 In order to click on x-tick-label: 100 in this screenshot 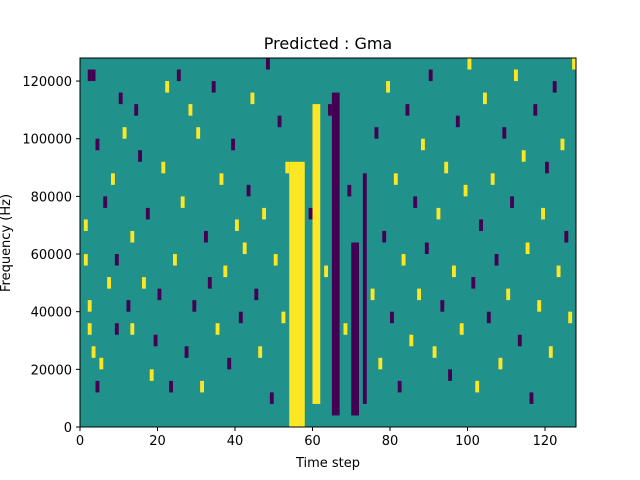, I will do `click(467, 441)`.